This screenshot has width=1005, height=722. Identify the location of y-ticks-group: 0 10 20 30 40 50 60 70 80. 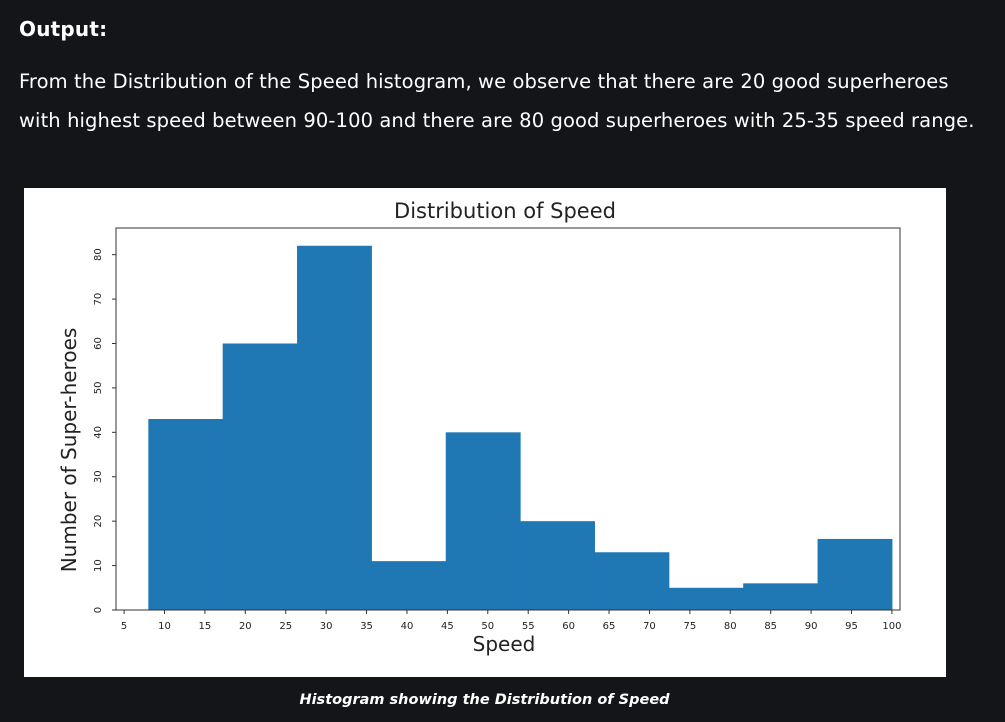
(104, 430).